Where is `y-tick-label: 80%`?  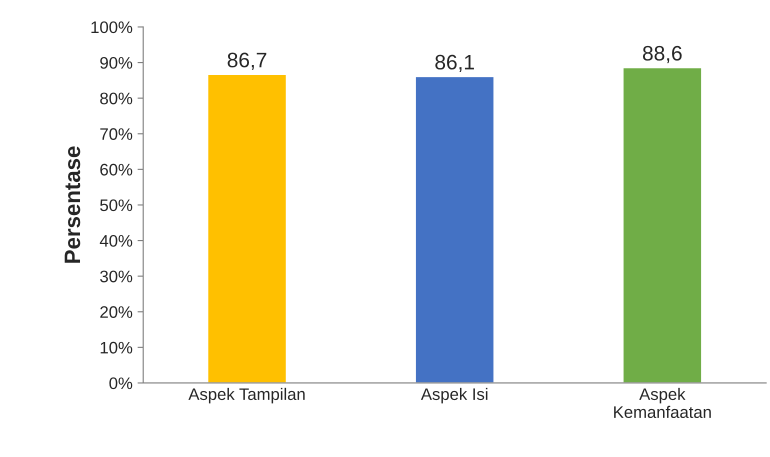 y-tick-label: 80% is located at coordinates (116, 98).